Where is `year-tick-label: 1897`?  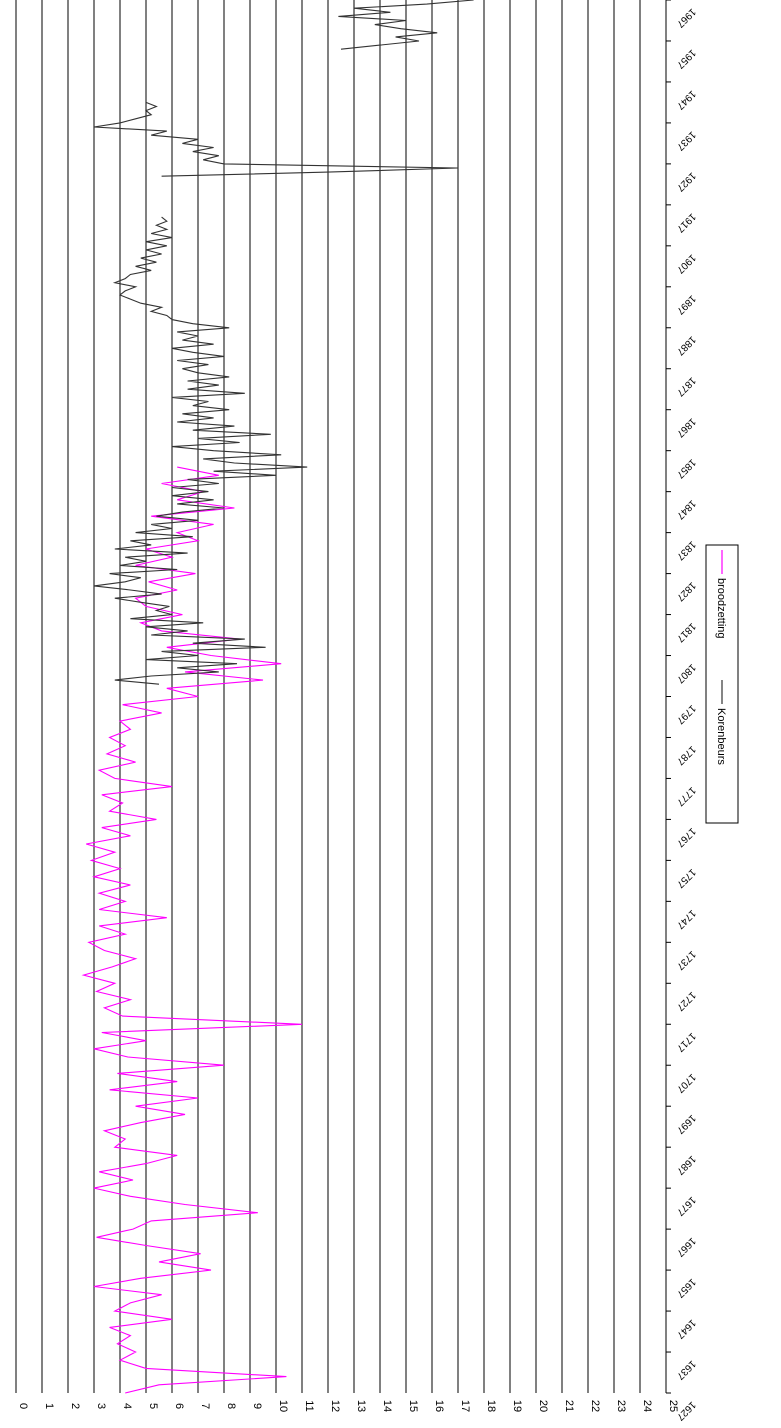 year-tick-label: 1897 is located at coordinates (686, 305).